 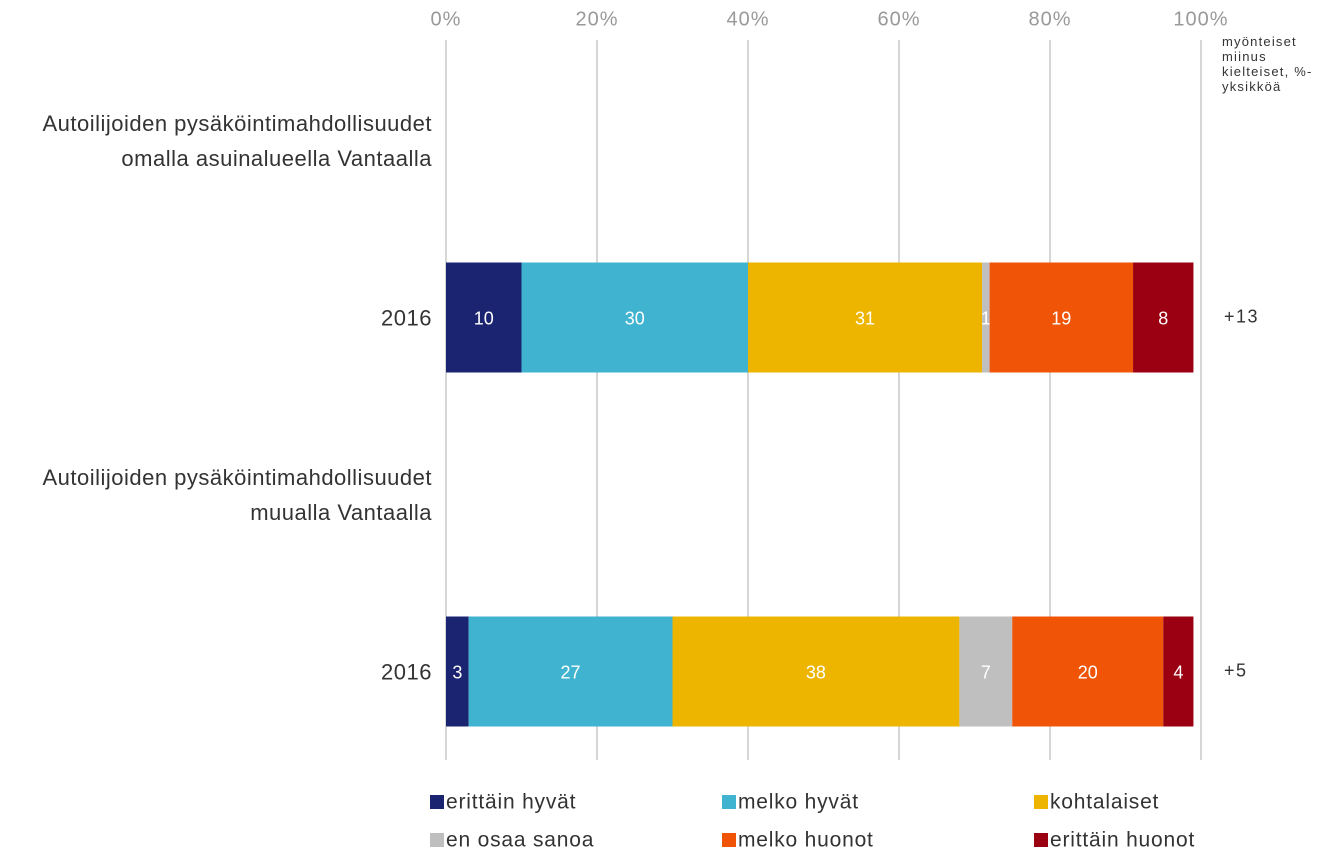 I want to click on x-tick-label: 100%, so click(x=1200, y=19).